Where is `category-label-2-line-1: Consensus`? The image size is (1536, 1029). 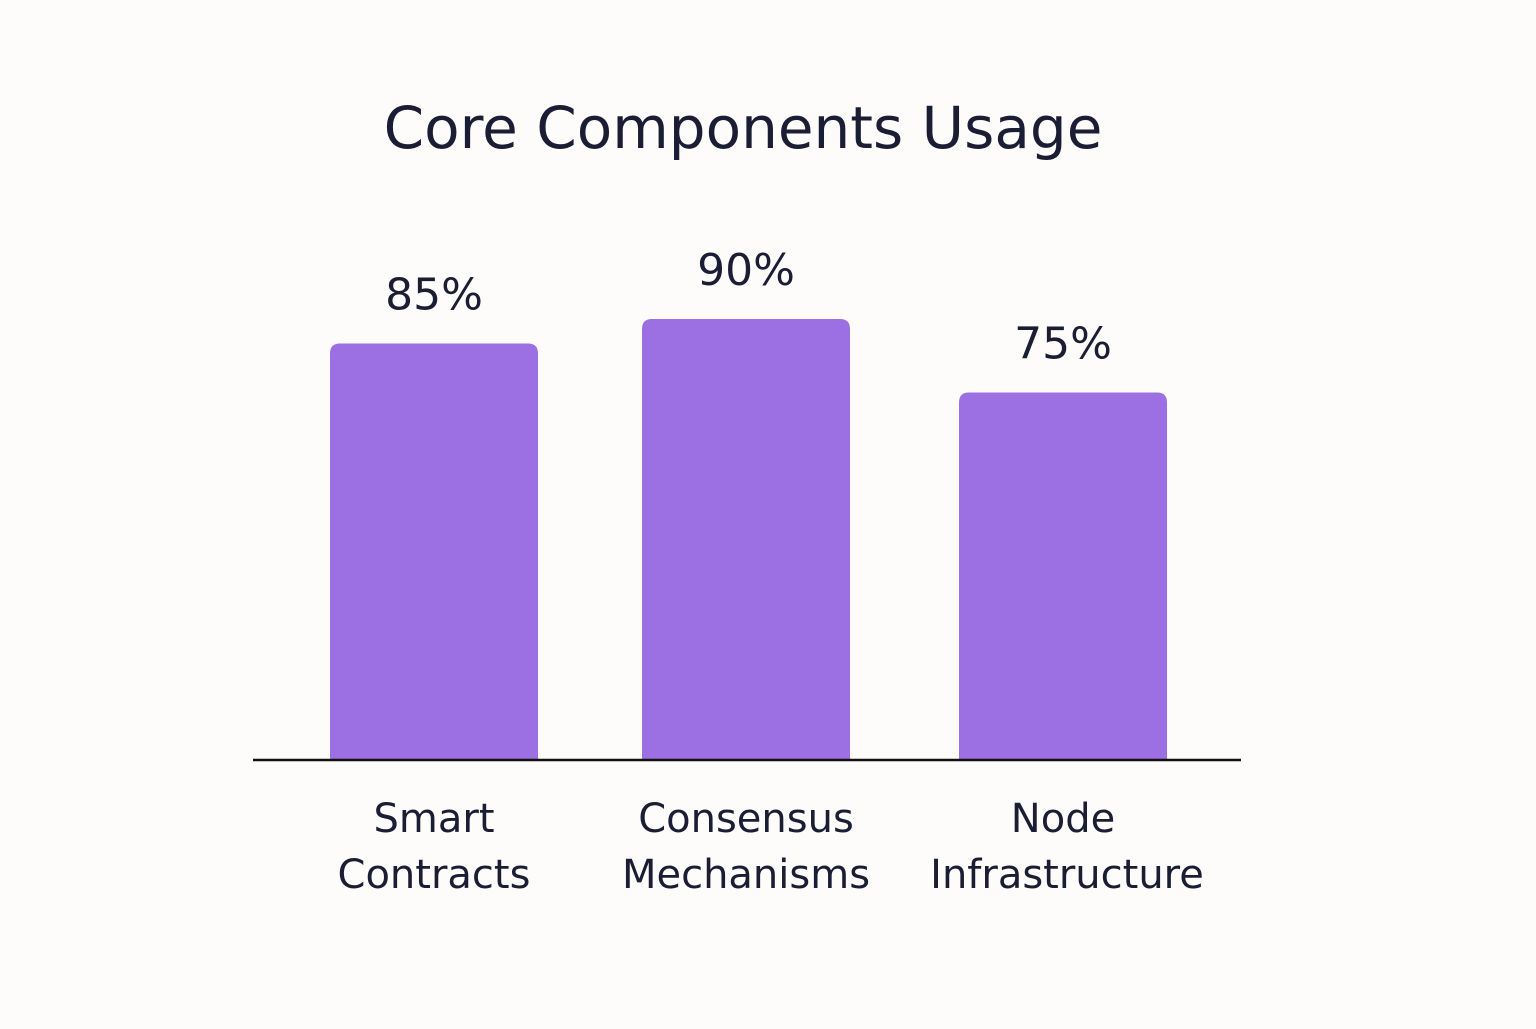
category-label-2-line-1: Consensus is located at coordinates (746, 819).